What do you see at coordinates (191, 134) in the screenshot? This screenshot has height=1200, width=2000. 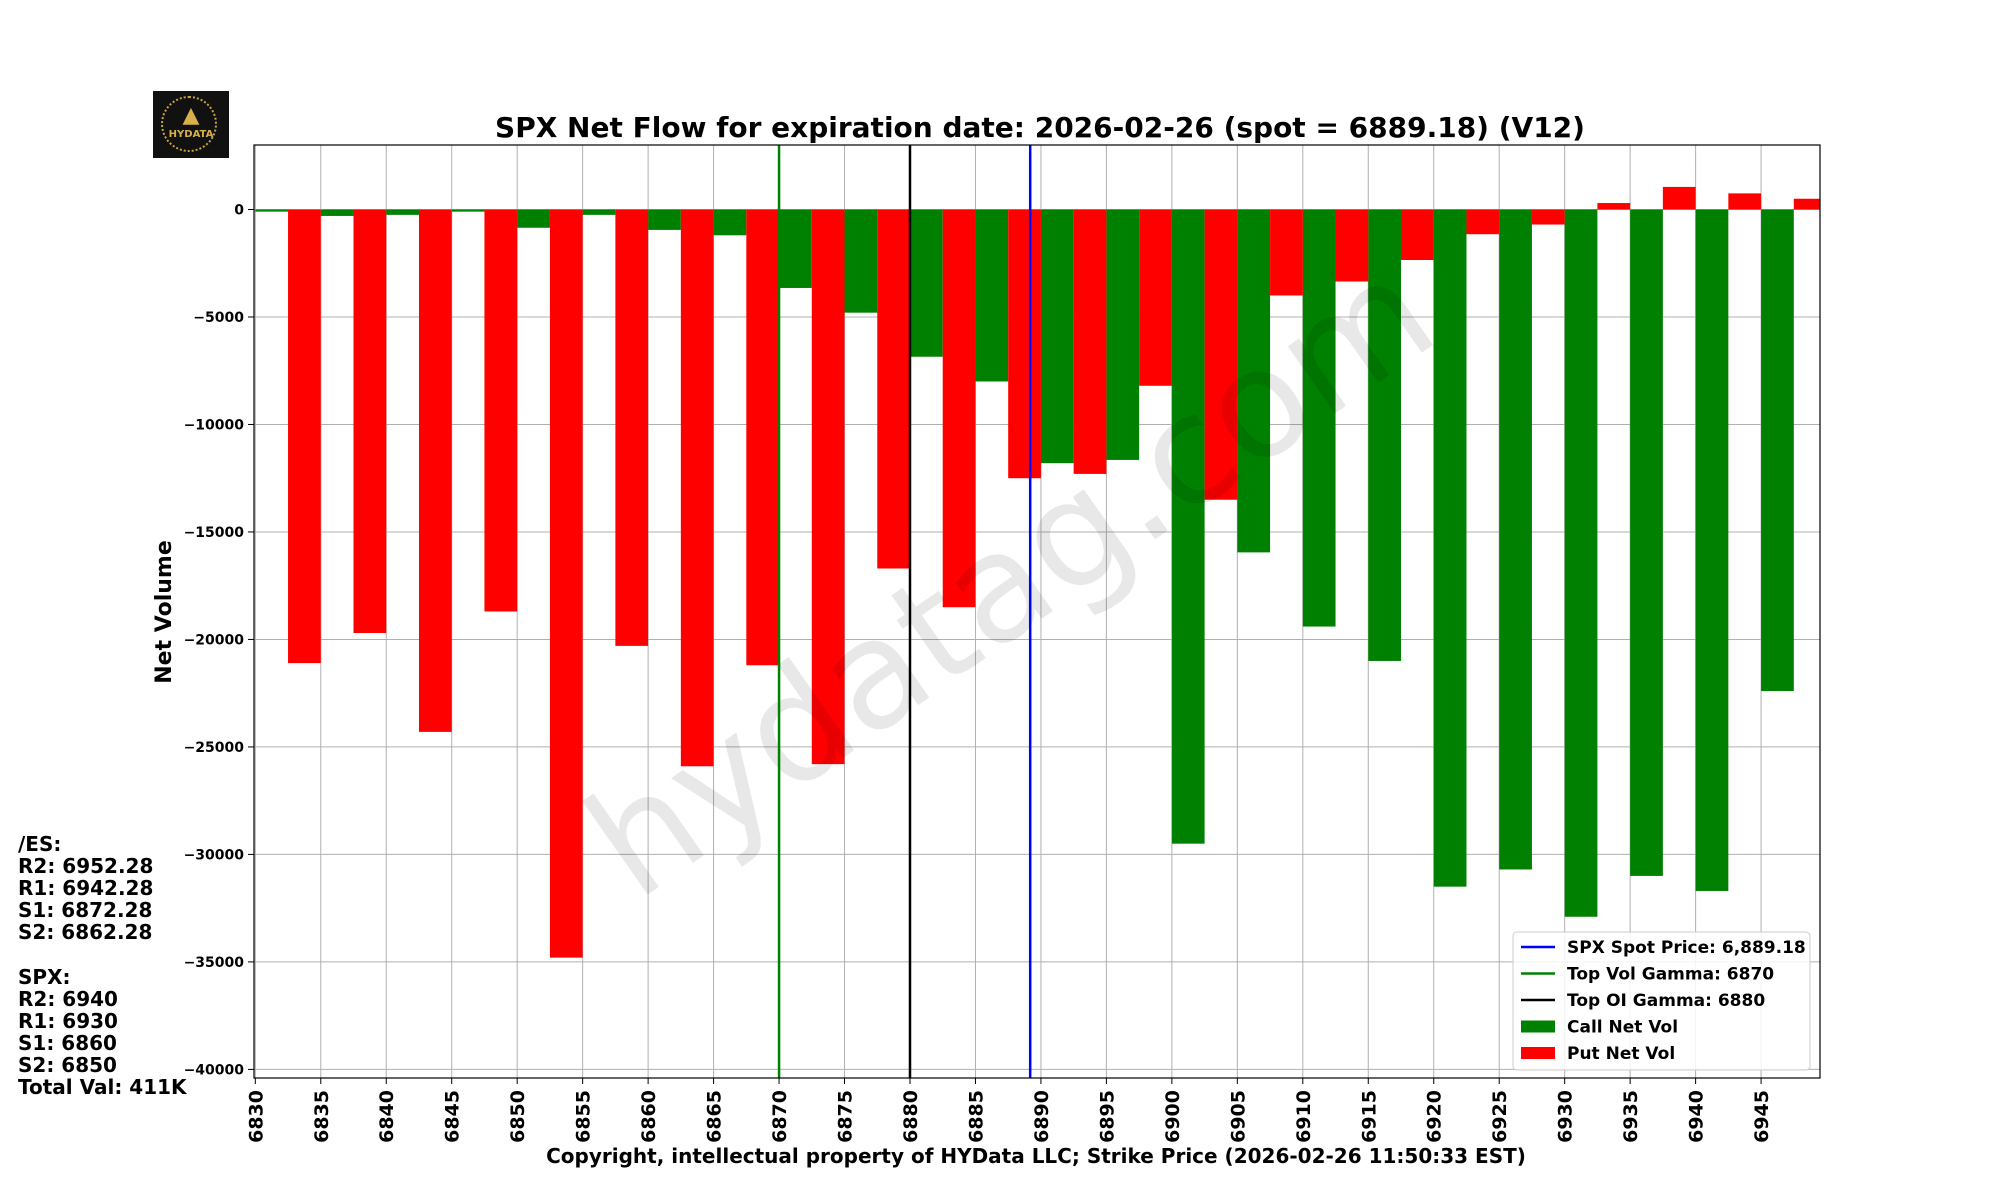 I see `logo-text: HYDATA` at bounding box center [191, 134].